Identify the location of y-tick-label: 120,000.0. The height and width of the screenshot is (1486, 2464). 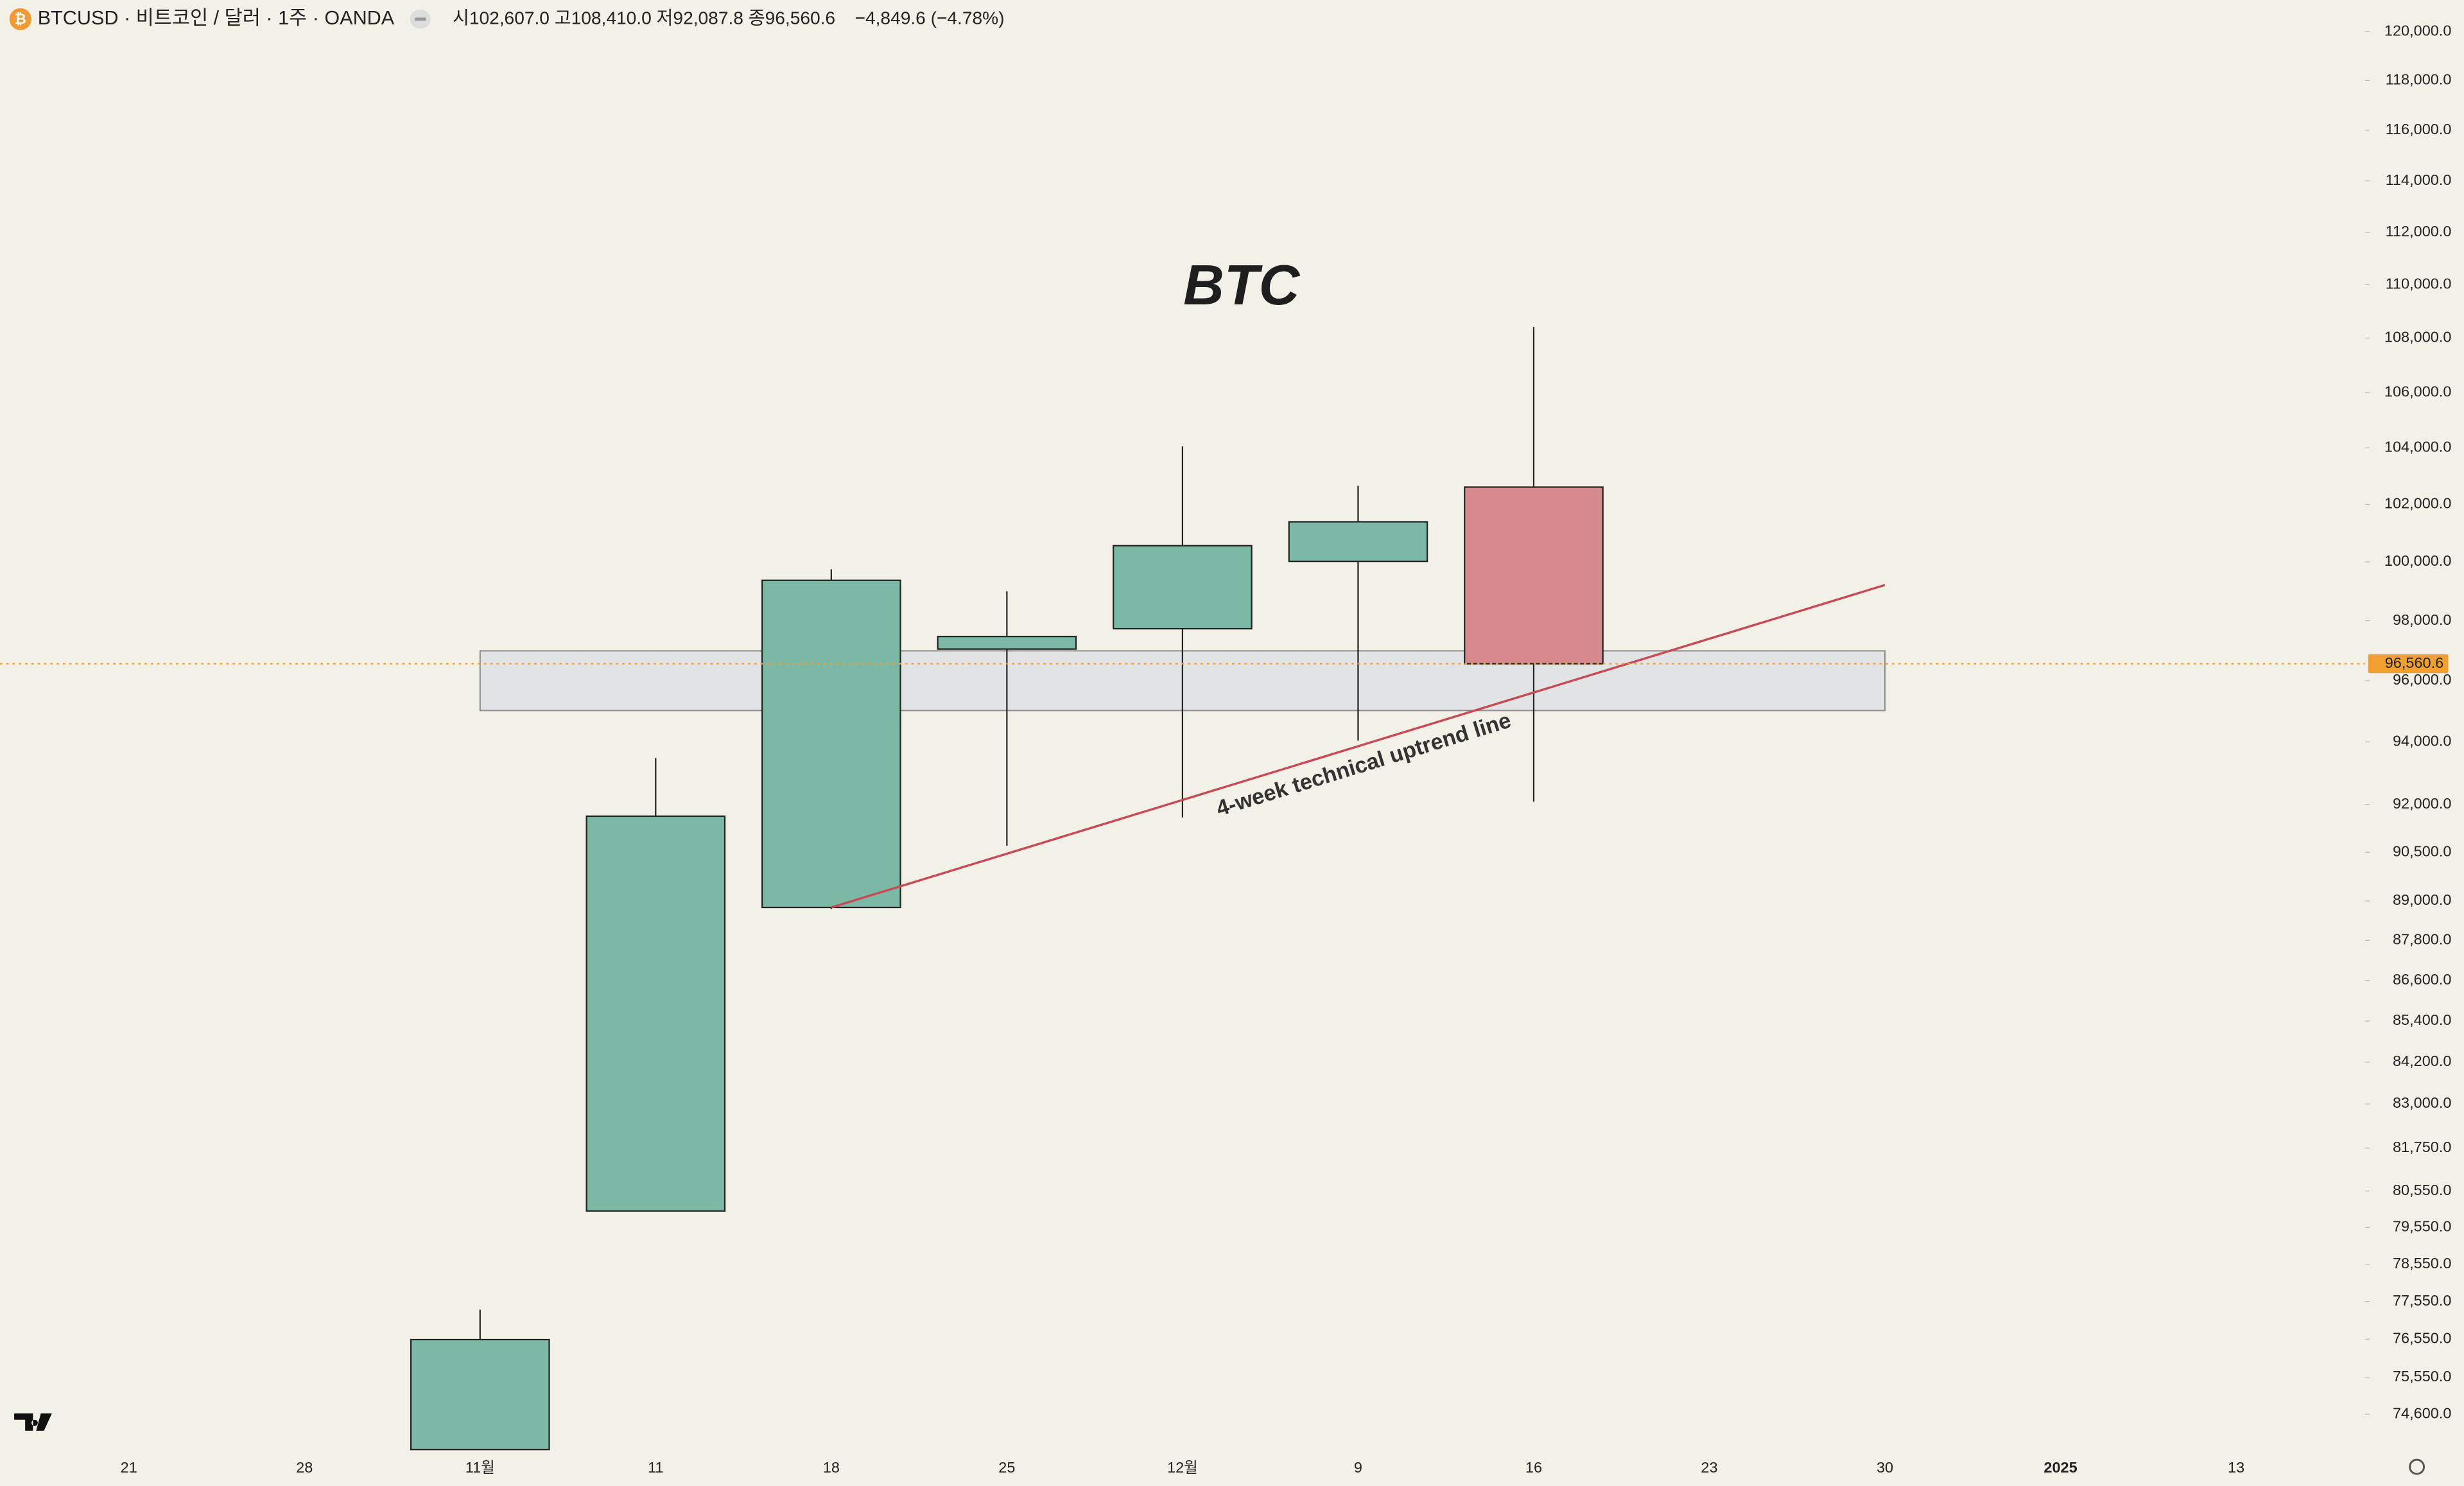
(2417, 30).